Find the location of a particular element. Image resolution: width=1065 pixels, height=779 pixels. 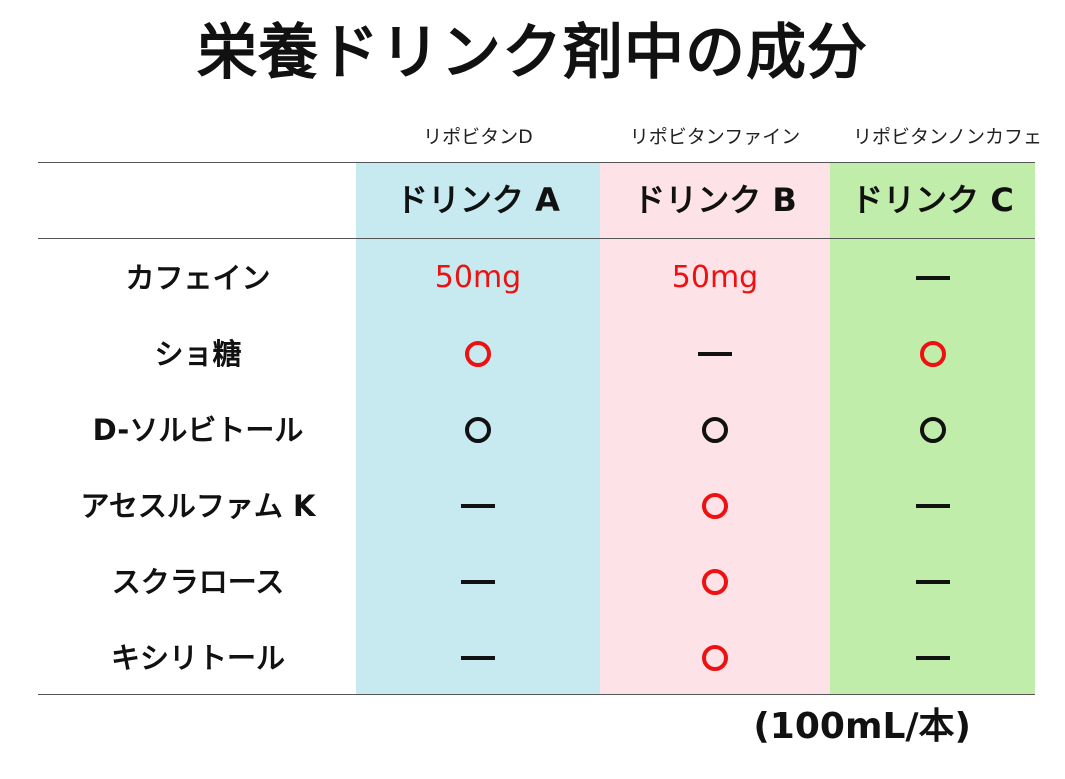

table-bottom-rule is located at coordinates (536, 694).